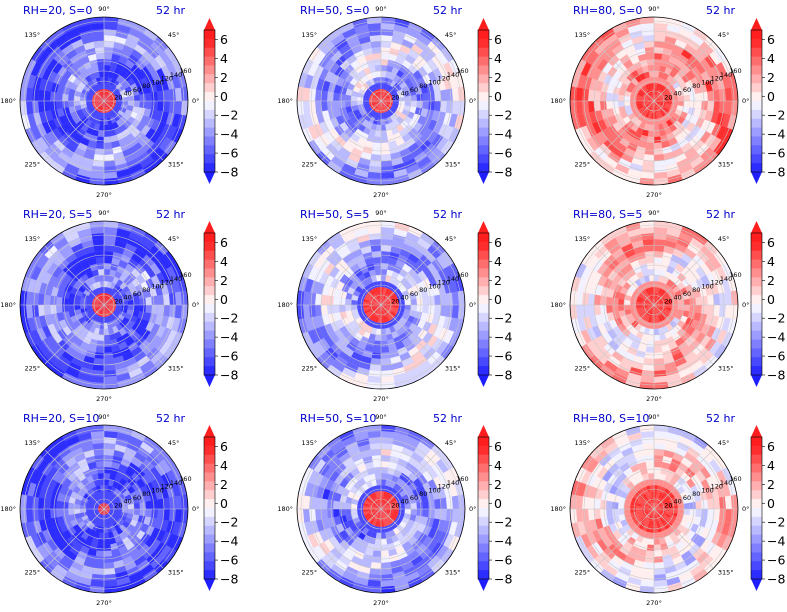 The height and width of the screenshot is (612, 787). Describe the element at coordinates (683, 130) in the screenshot. I see `grid-spoke` at that location.